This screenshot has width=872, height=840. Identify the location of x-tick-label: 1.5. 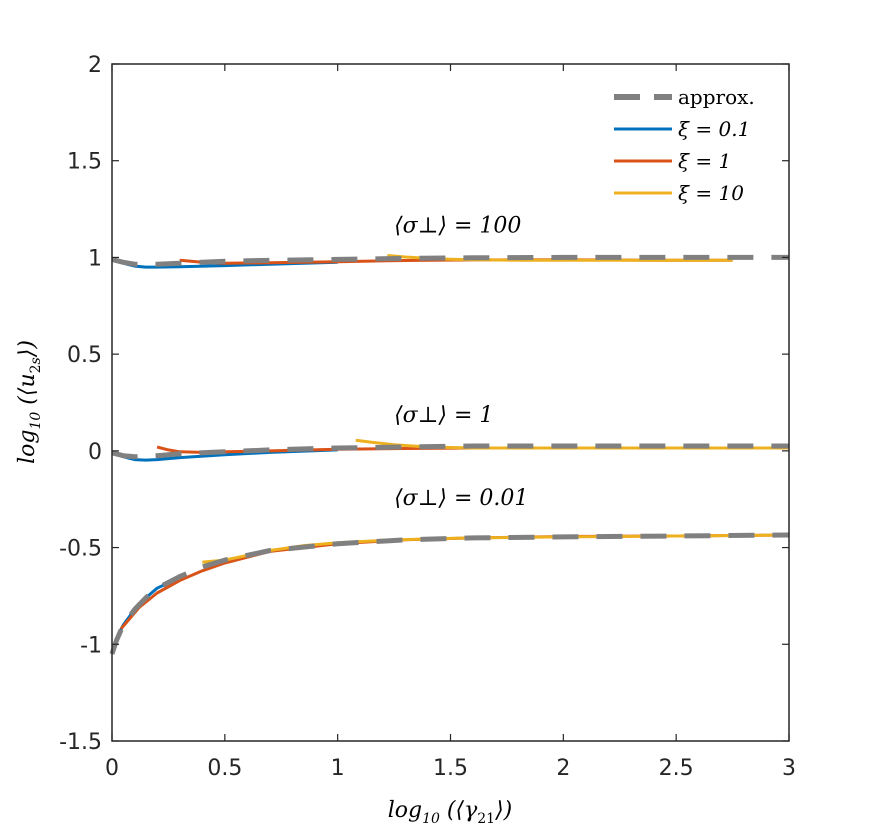
(450, 768).